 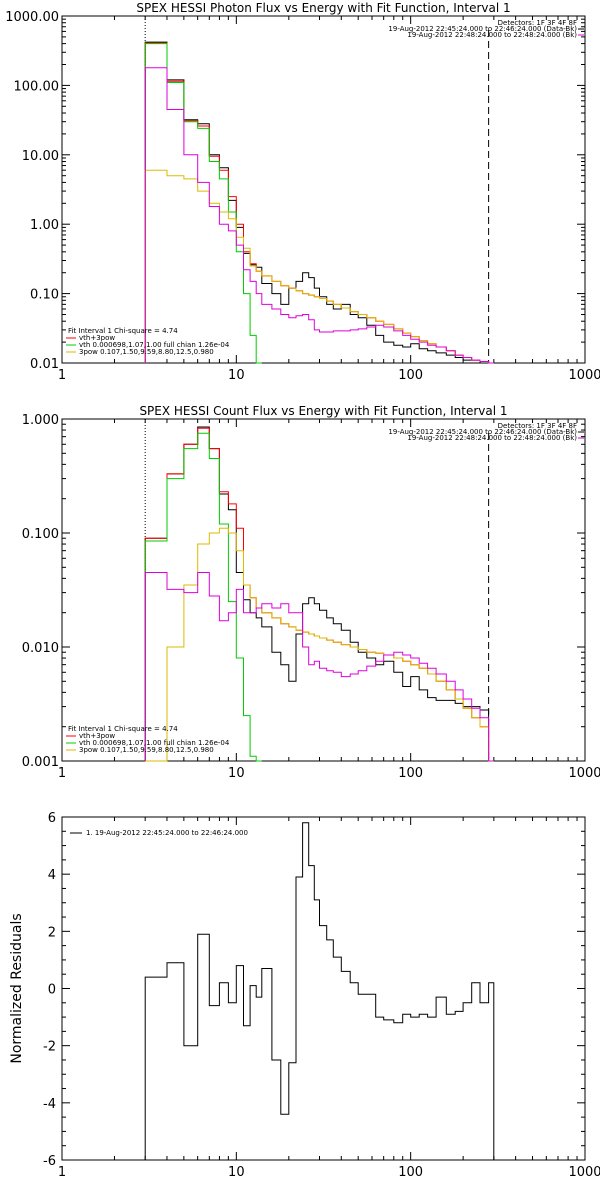 What do you see at coordinates (40, 156) in the screenshot?
I see `y-tick-label: 10.00` at bounding box center [40, 156].